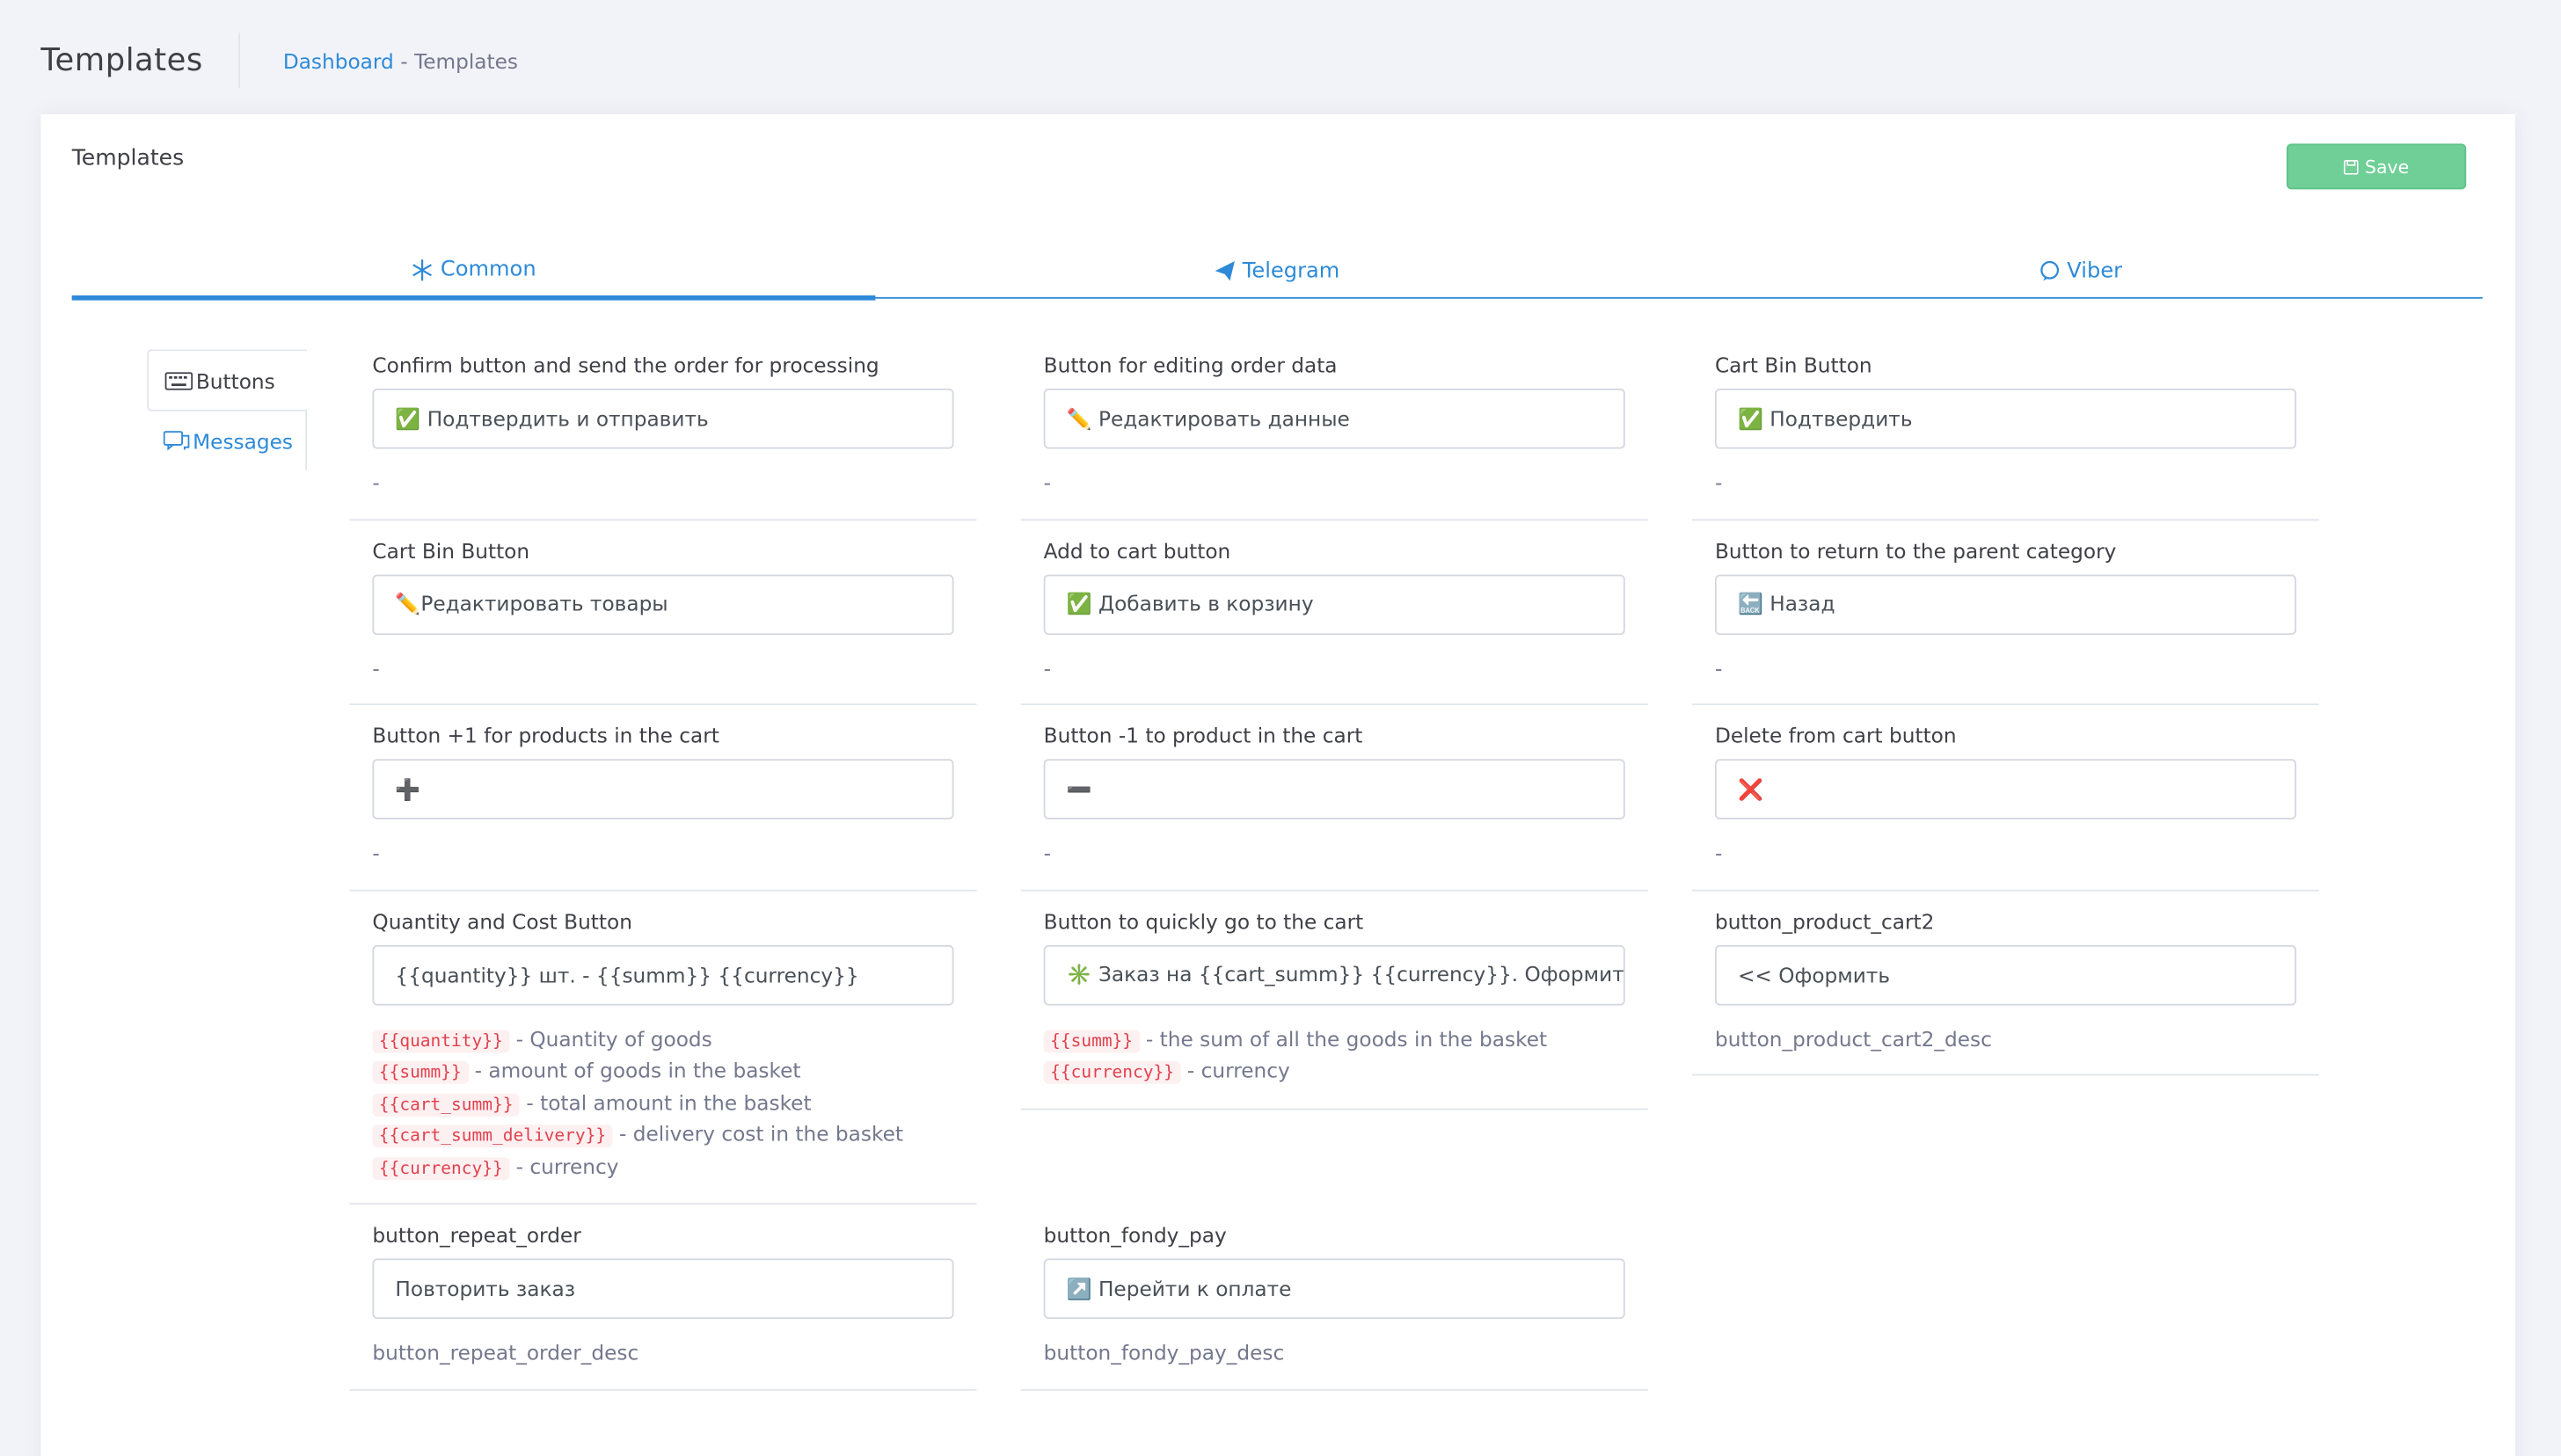 This screenshot has height=1456, width=2561. What do you see at coordinates (669, 1102) in the screenshot?
I see `placeholder-text: - total amount in the basket` at bounding box center [669, 1102].